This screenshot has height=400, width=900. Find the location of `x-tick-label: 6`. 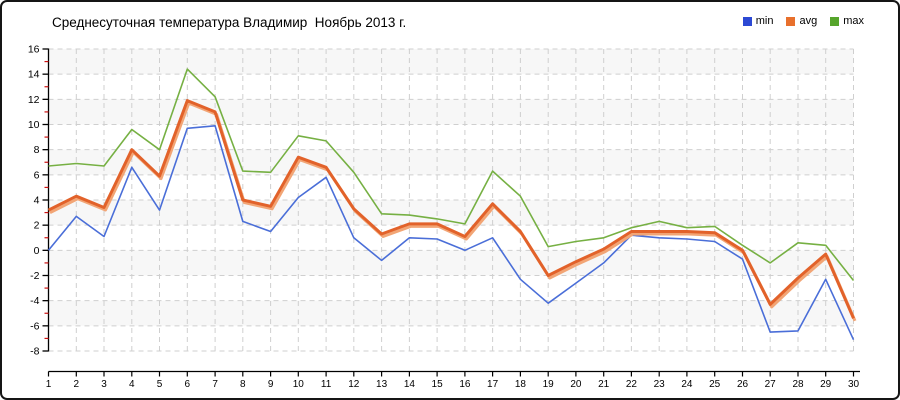

x-tick-label: 6 is located at coordinates (188, 384).